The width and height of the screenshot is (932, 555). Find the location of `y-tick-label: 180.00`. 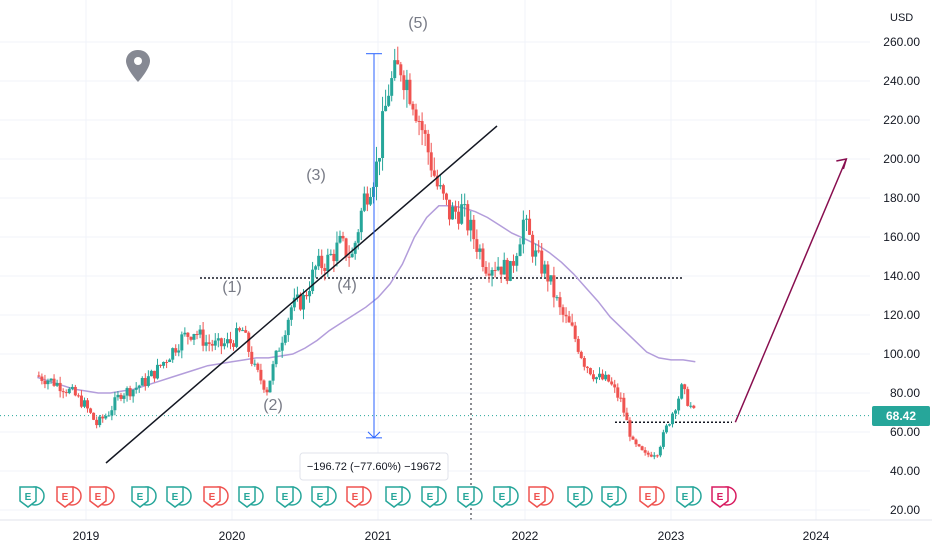

y-tick-label: 180.00 is located at coordinates (901, 198).